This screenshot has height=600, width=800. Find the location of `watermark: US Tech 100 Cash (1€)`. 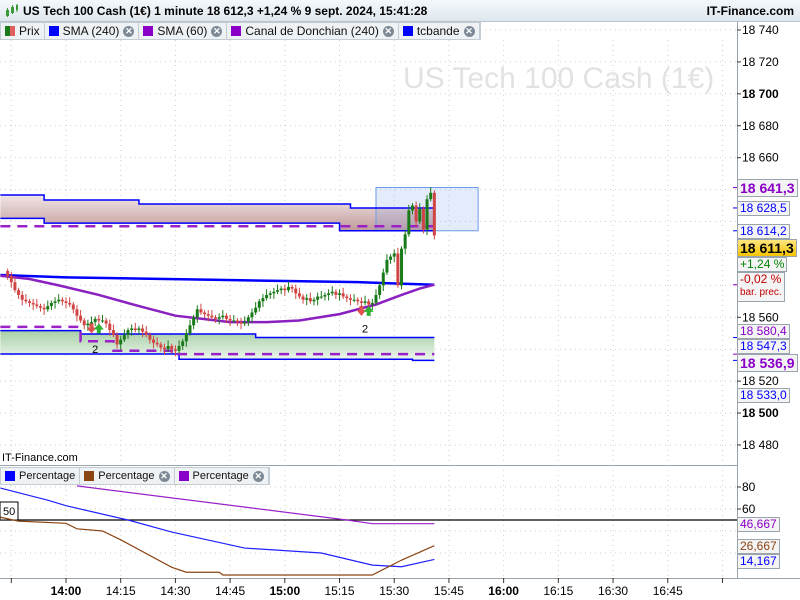

watermark: US Tech 100 Cash (1€) is located at coordinates (559, 78).